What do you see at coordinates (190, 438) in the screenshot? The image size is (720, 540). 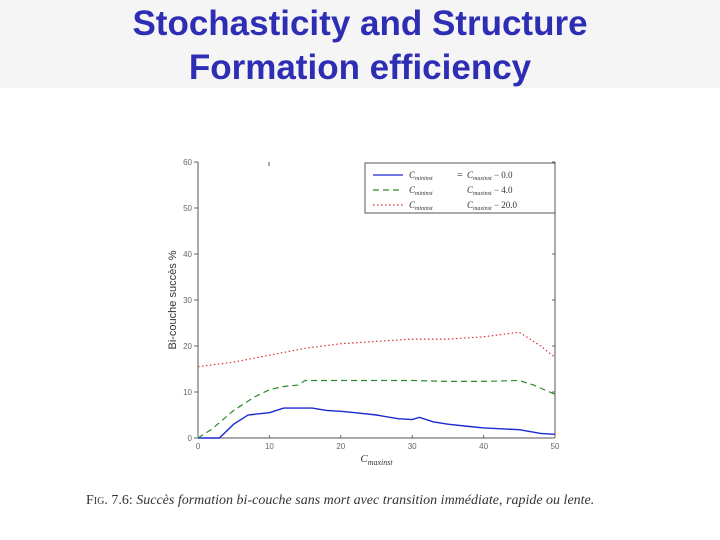 I see `y-tick-label: 0` at bounding box center [190, 438].